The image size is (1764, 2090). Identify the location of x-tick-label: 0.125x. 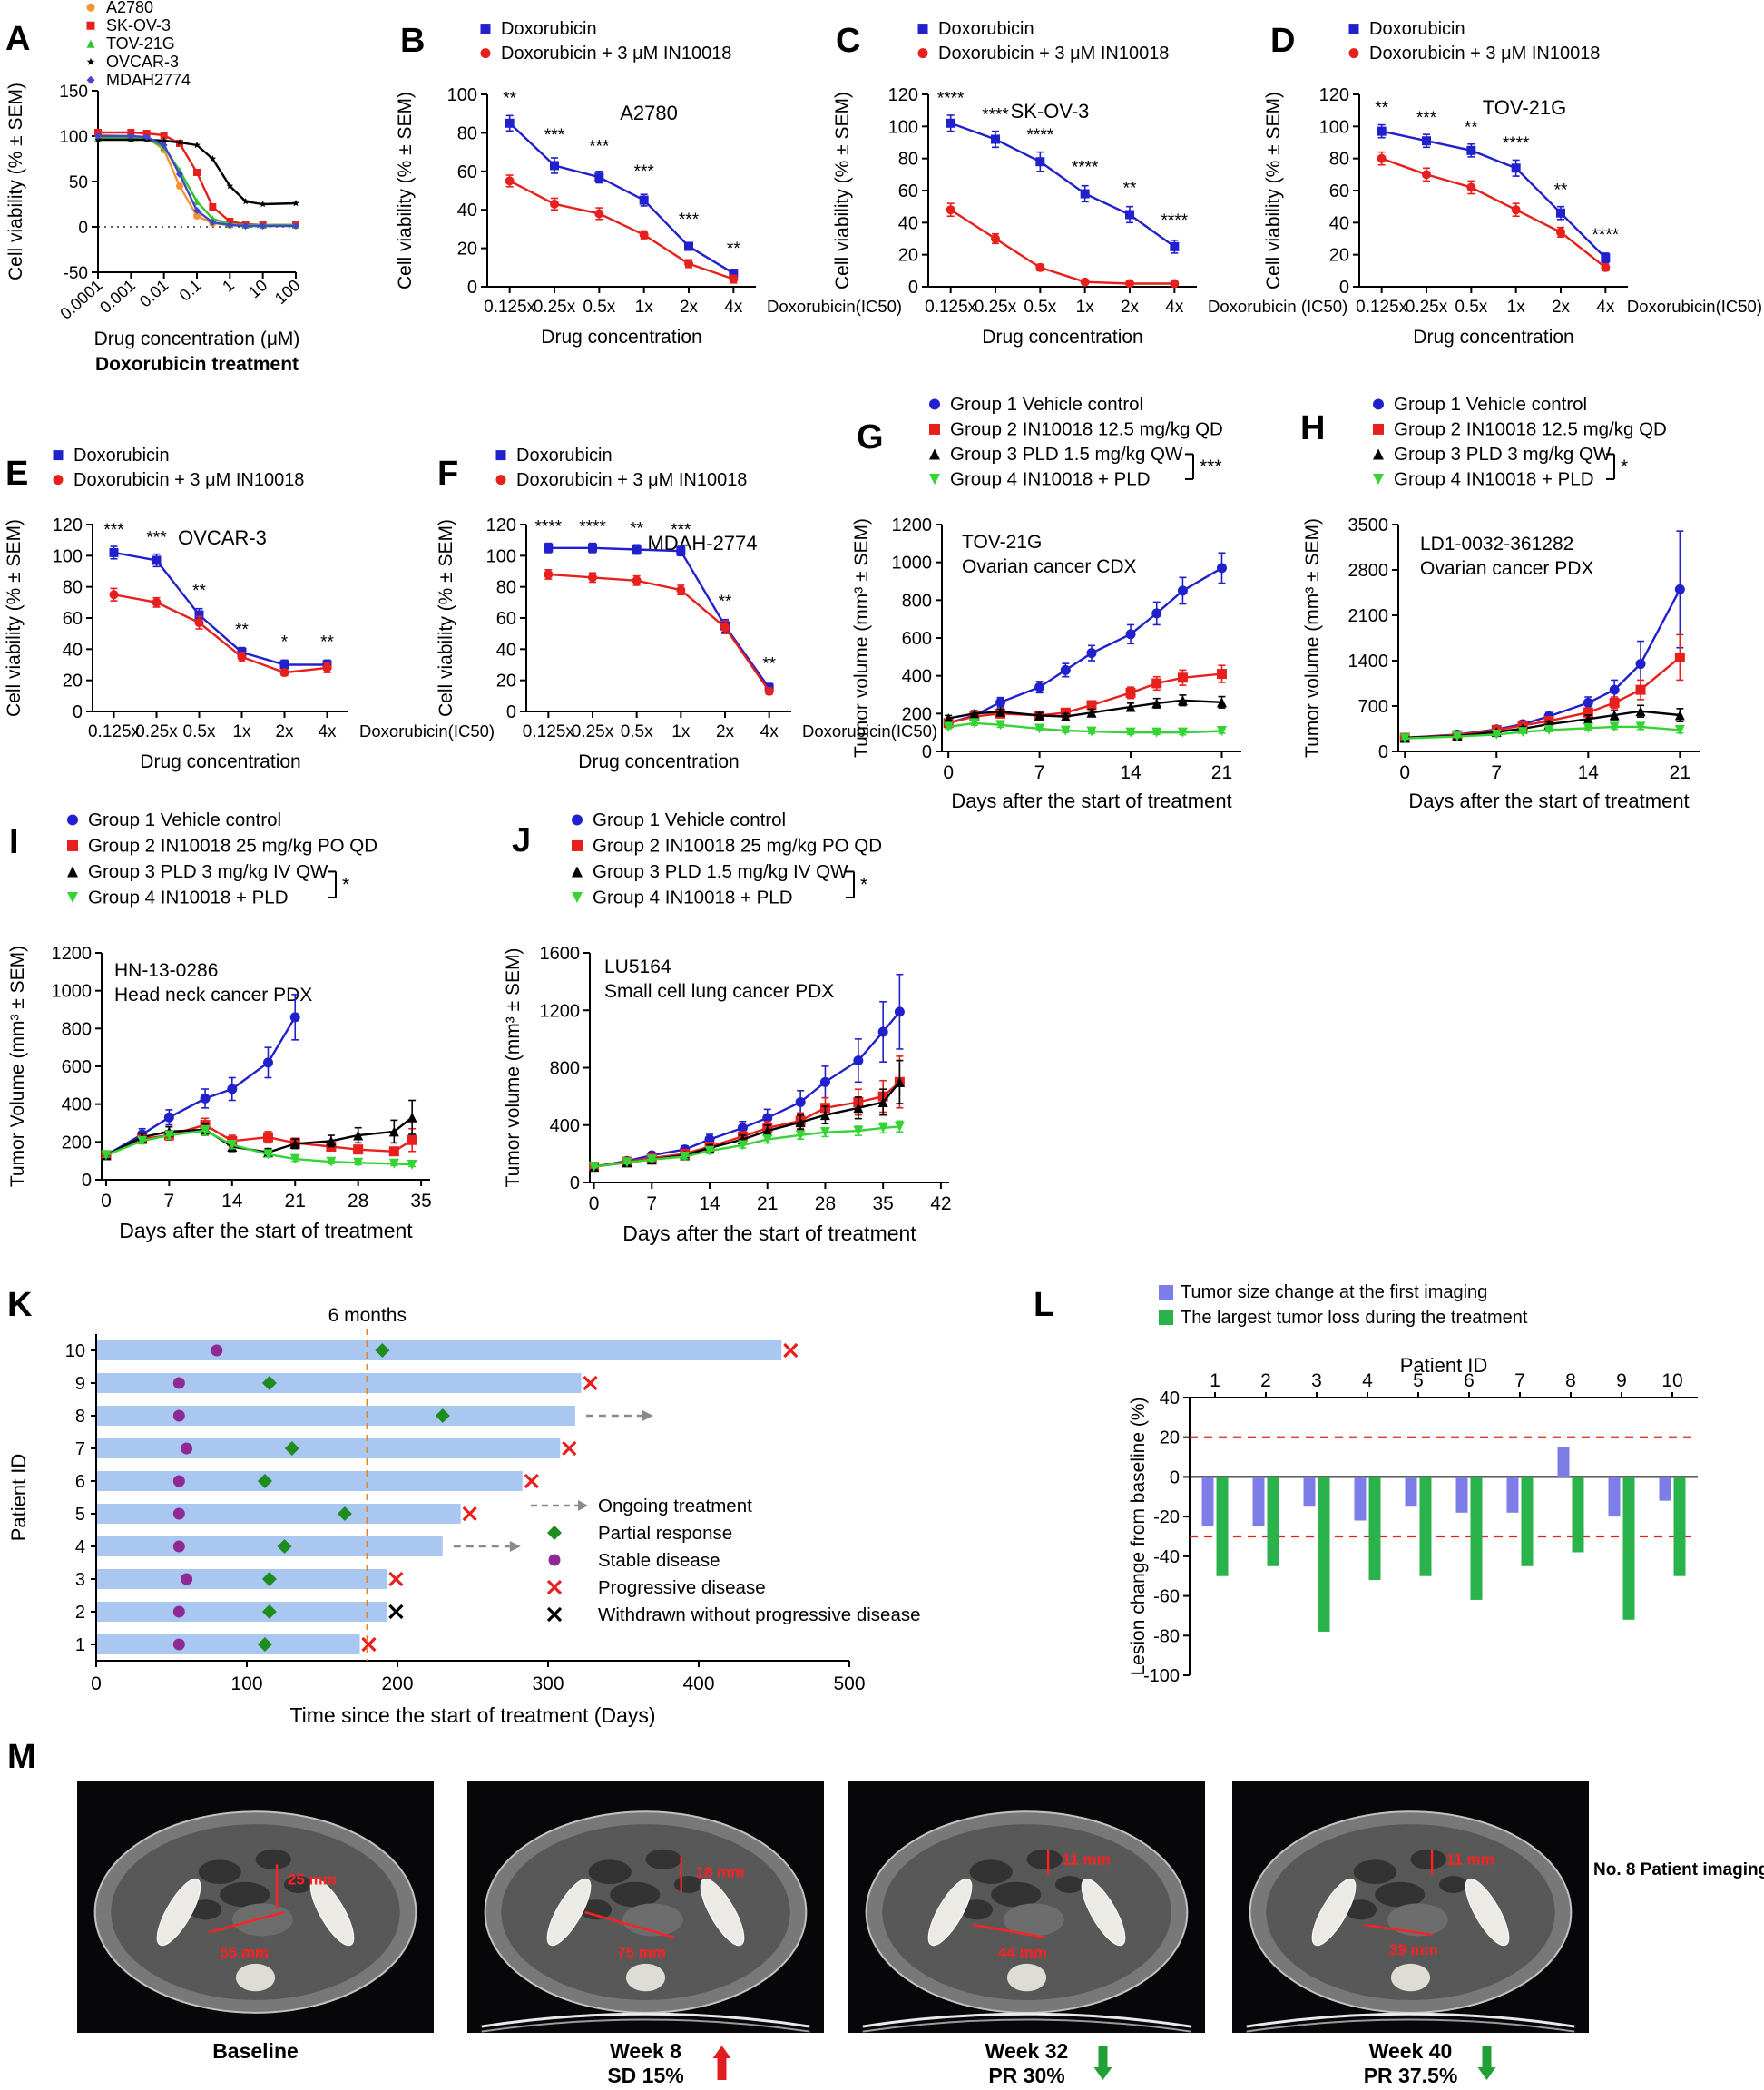
(510, 308).